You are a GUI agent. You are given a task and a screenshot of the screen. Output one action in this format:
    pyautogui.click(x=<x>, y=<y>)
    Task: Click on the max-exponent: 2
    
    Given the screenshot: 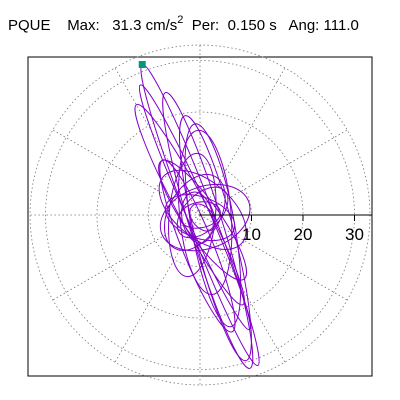 What is the action you would take?
    pyautogui.click(x=180, y=20)
    